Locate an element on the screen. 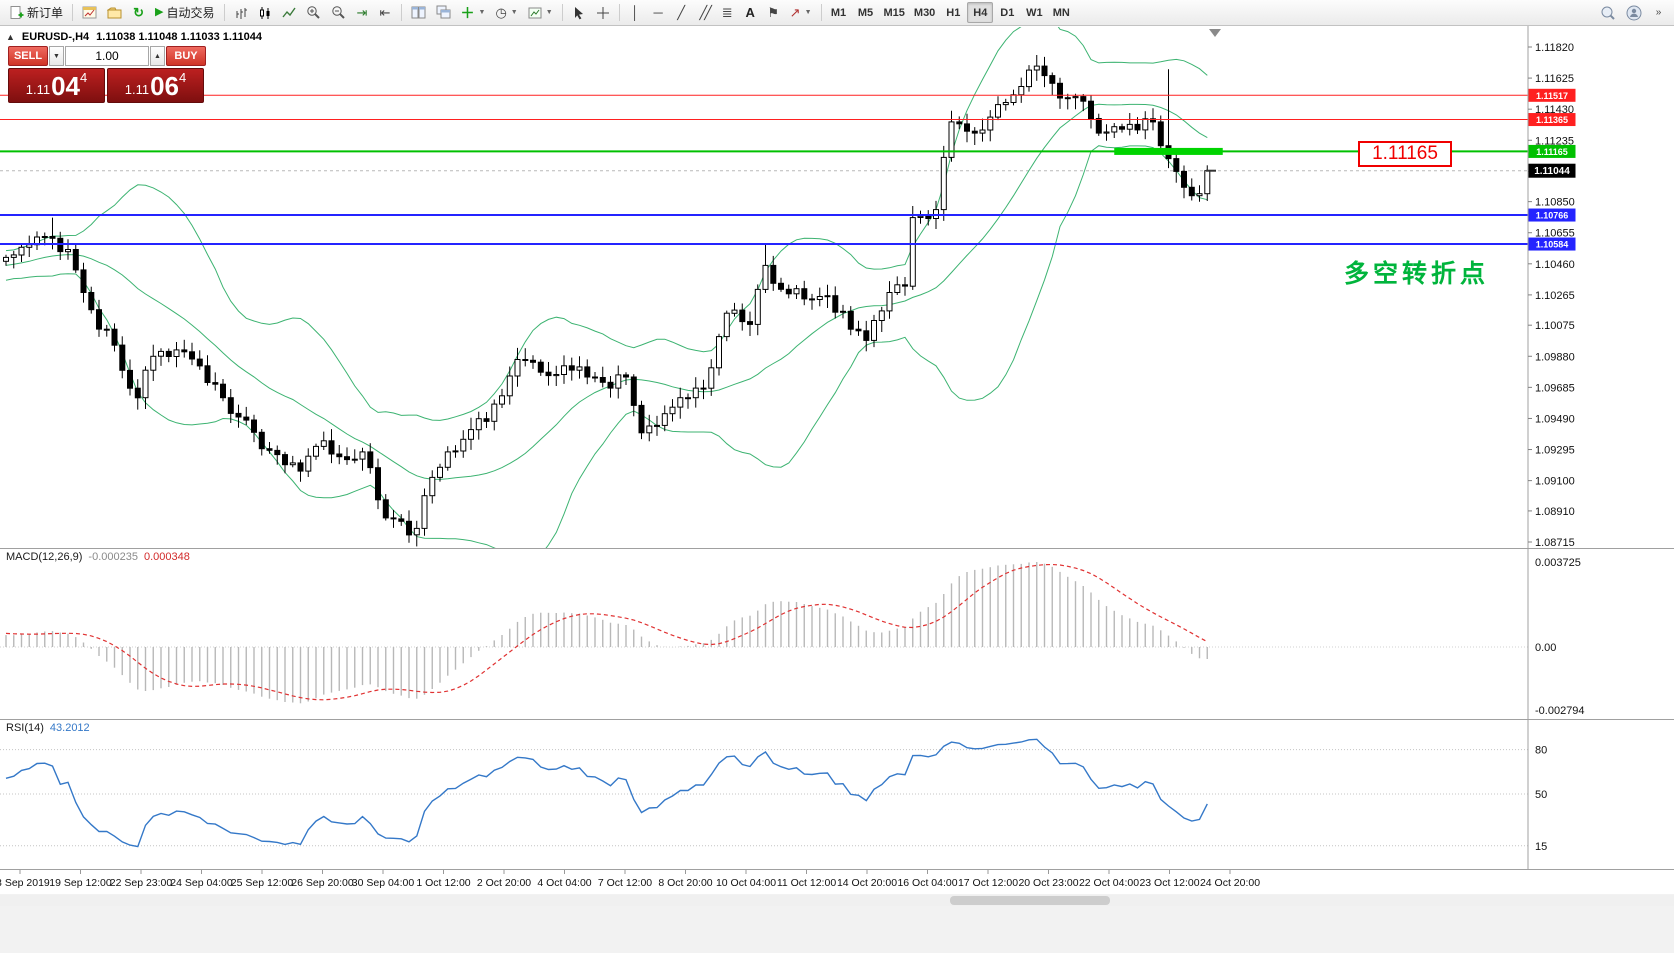 Image resolution: width=1674 pixels, height=953 pixels. price-callout-label: 1.11165 is located at coordinates (1405, 154).